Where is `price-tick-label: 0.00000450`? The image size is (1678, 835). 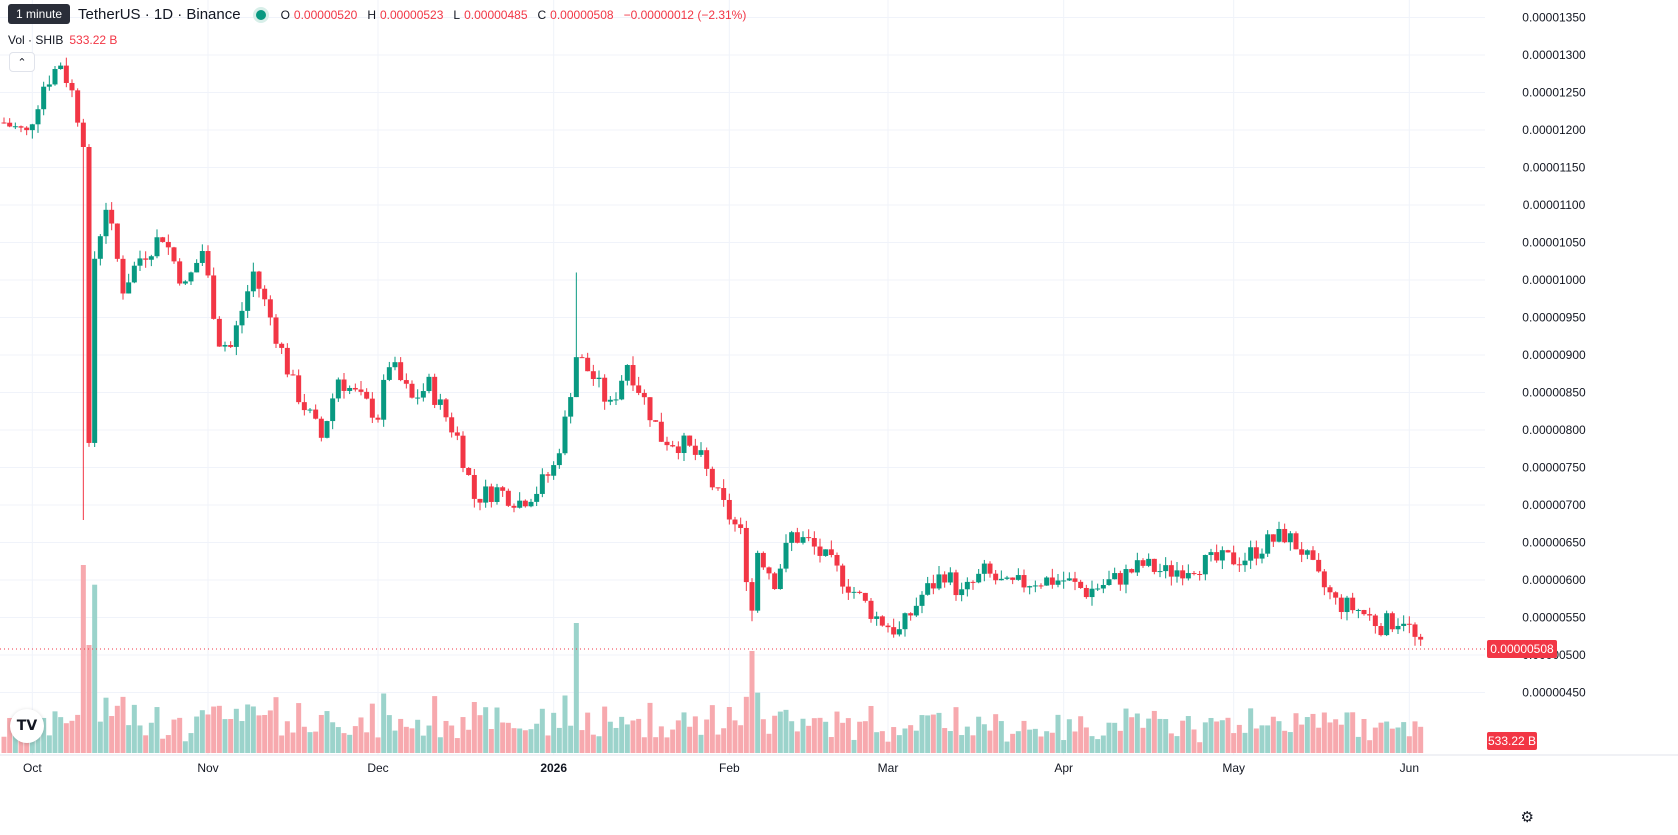
price-tick-label: 0.00000450 is located at coordinates (1554, 693).